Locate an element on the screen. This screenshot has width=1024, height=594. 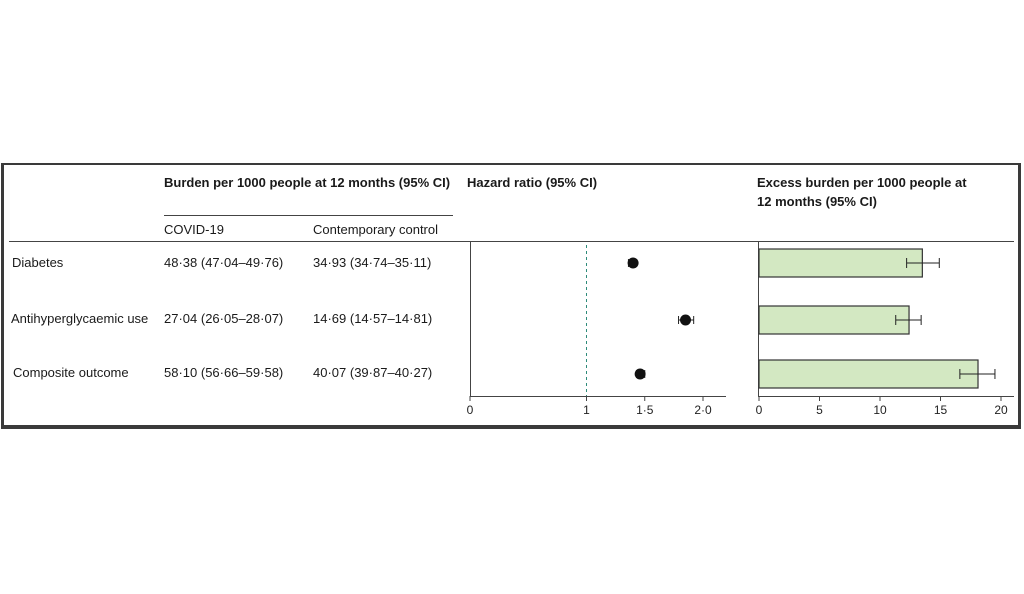
eb-tick-label-10: 10 is located at coordinates (880, 410).